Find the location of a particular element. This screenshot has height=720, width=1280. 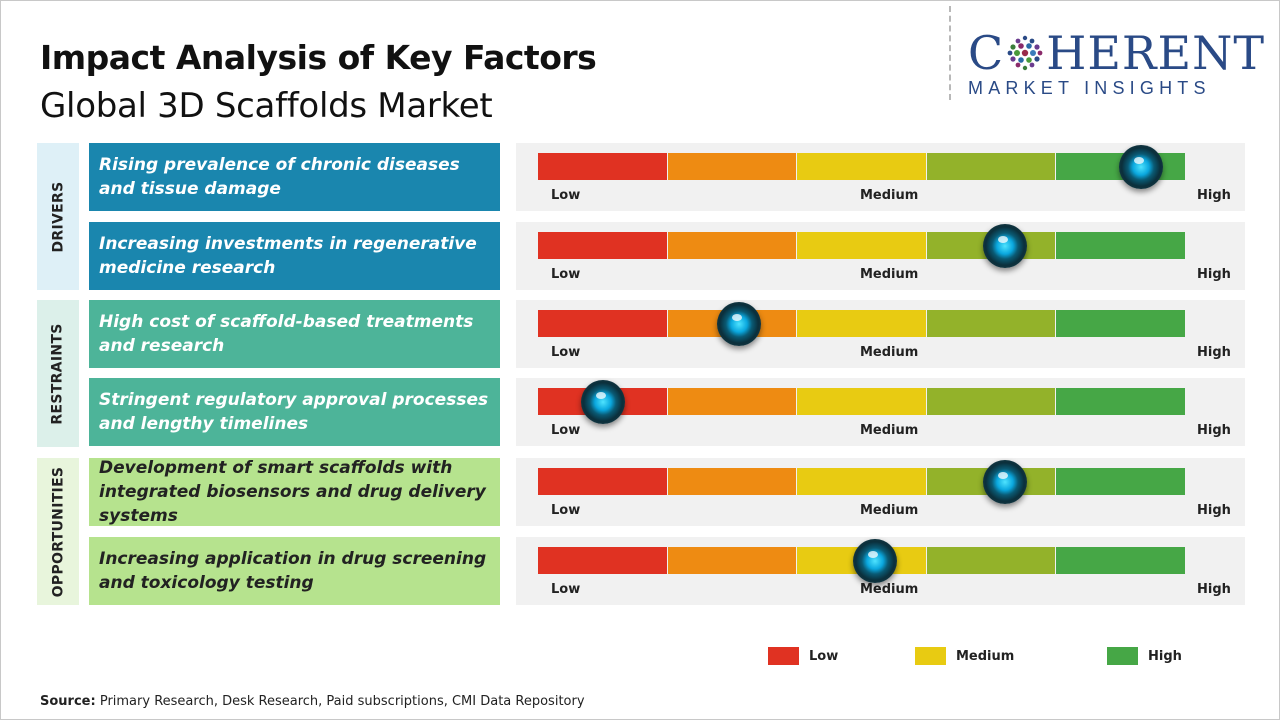

impact-gauge-driver-2: Low Medium High is located at coordinates (880, 256).